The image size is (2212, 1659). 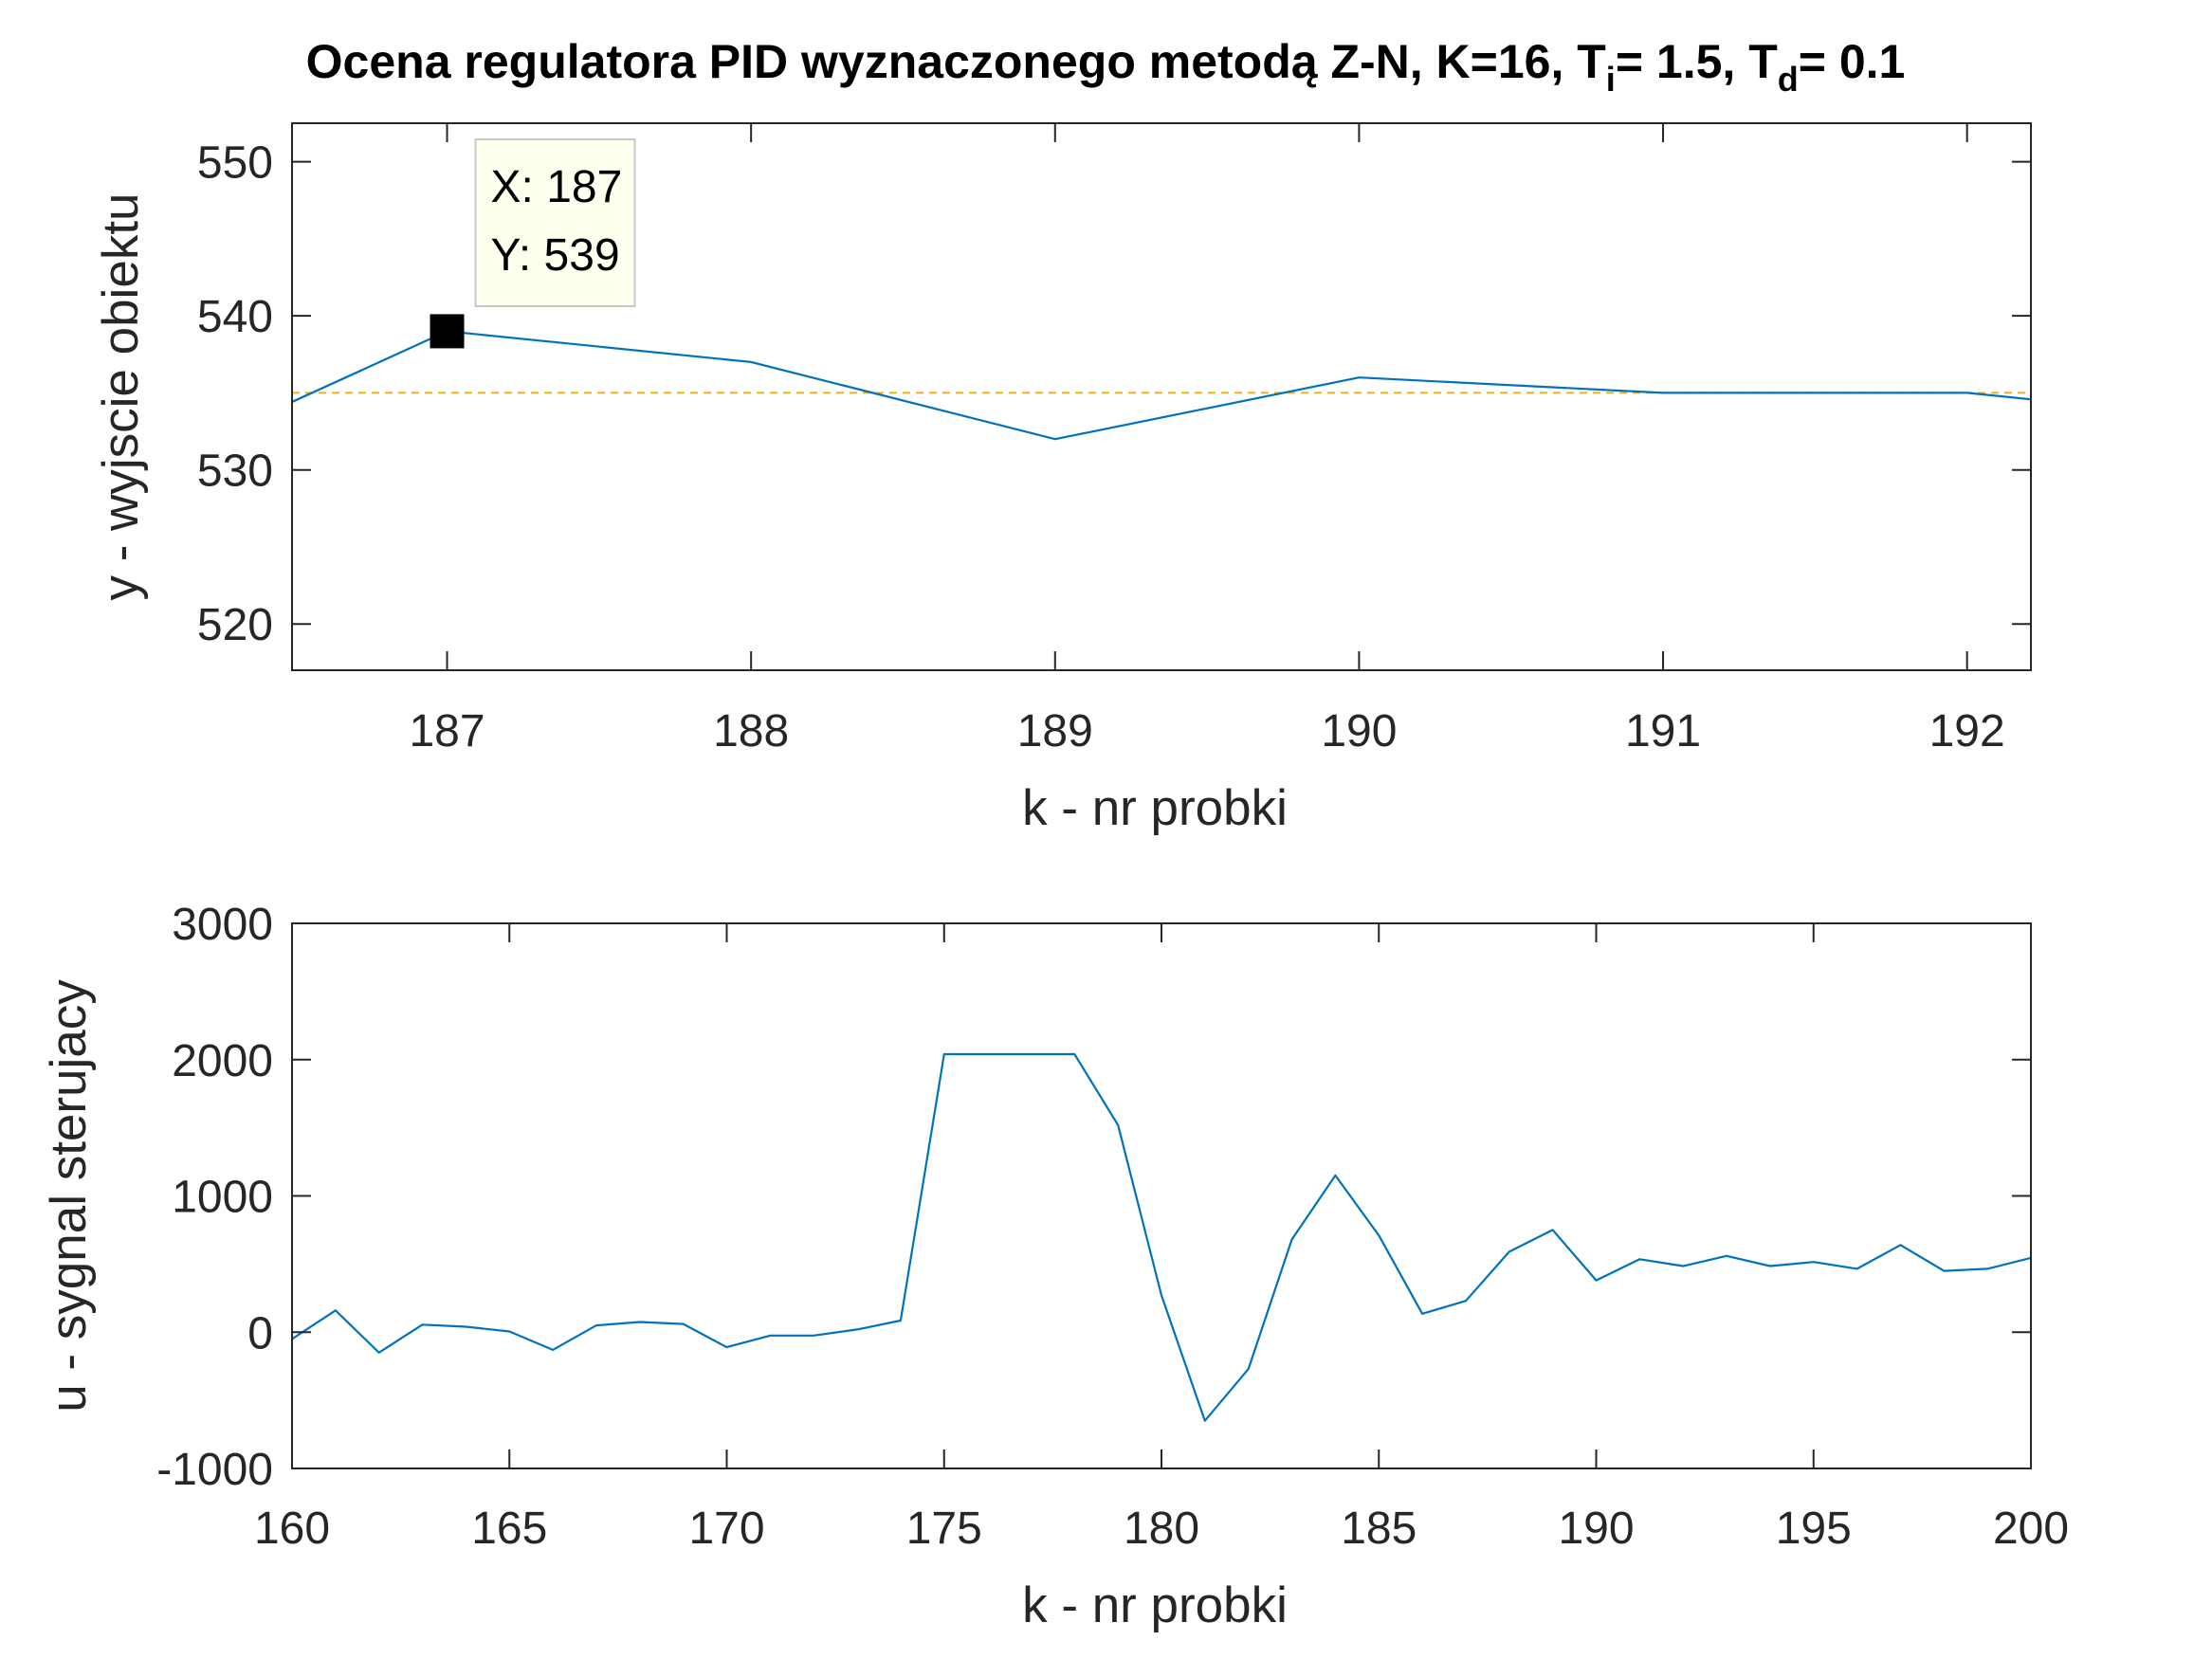 I want to click on x-tick-label: 189, so click(x=1055, y=731).